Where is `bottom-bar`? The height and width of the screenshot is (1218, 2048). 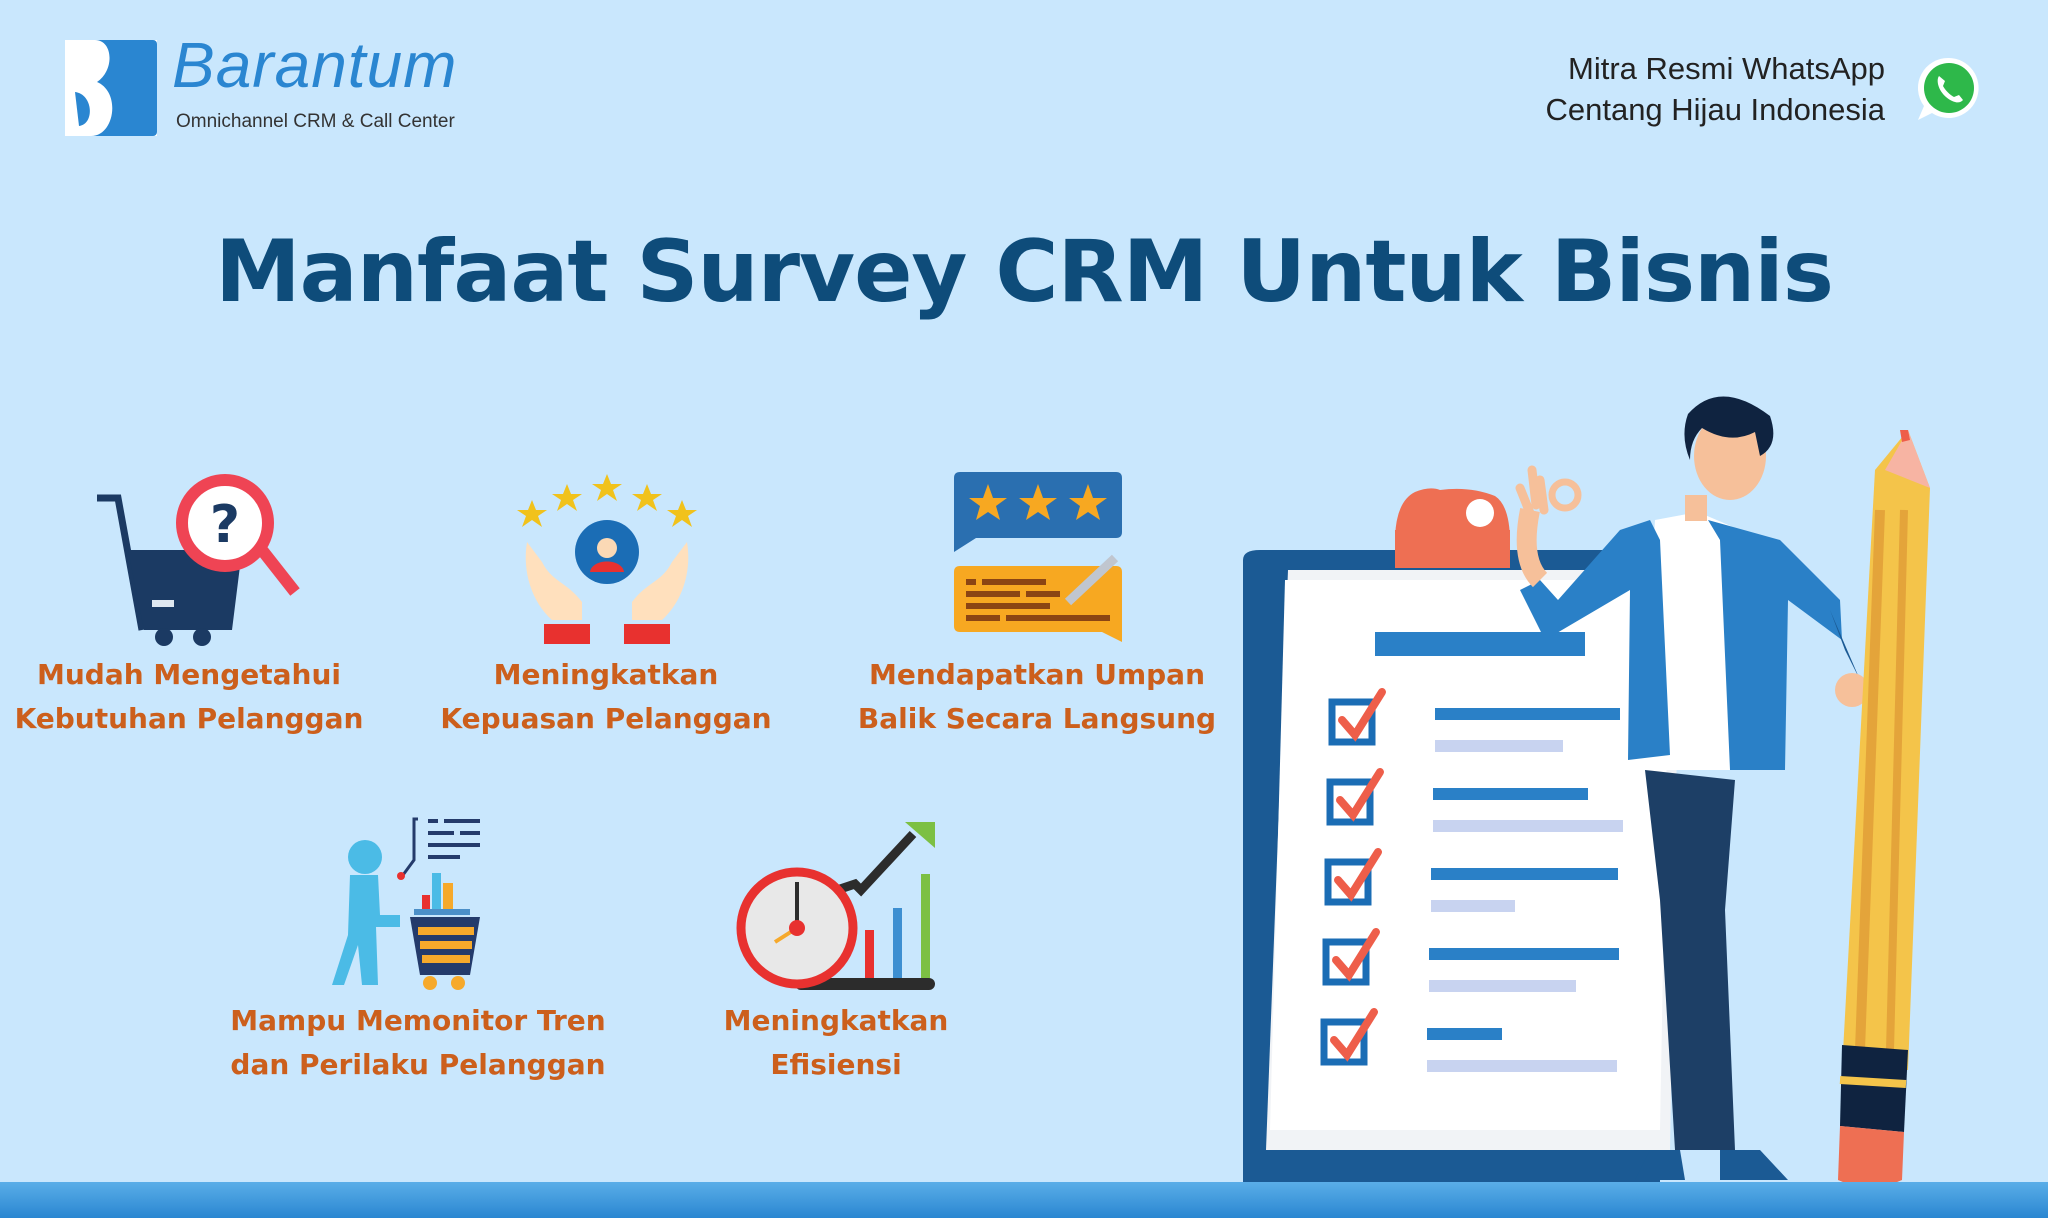 bottom-bar is located at coordinates (1024, 1200).